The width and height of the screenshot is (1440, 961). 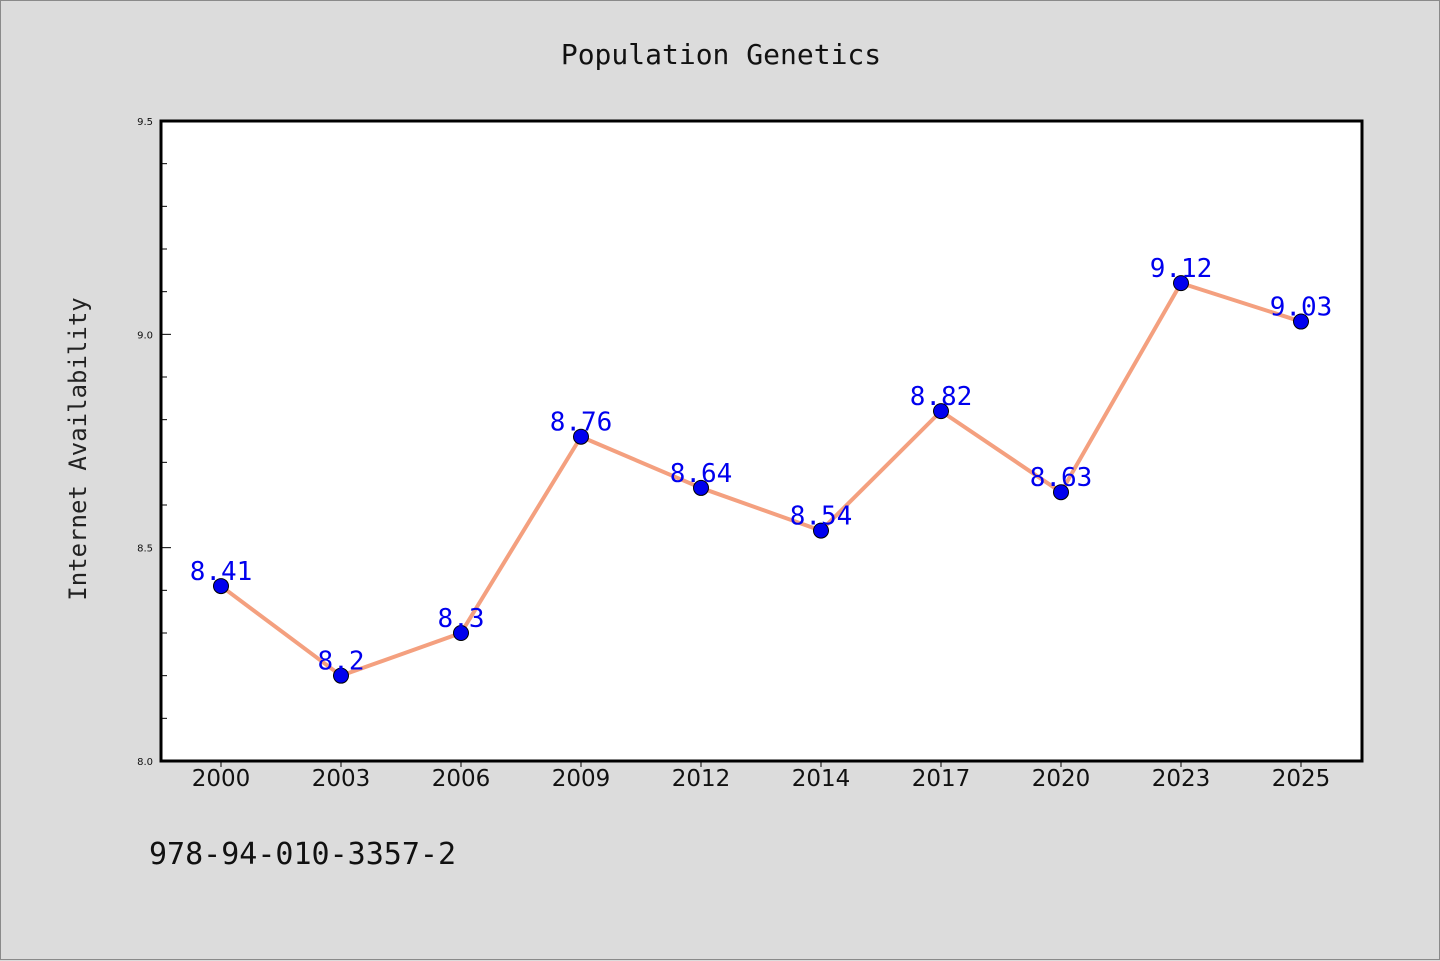 I want to click on data-label: 8.63, so click(x=1061, y=478).